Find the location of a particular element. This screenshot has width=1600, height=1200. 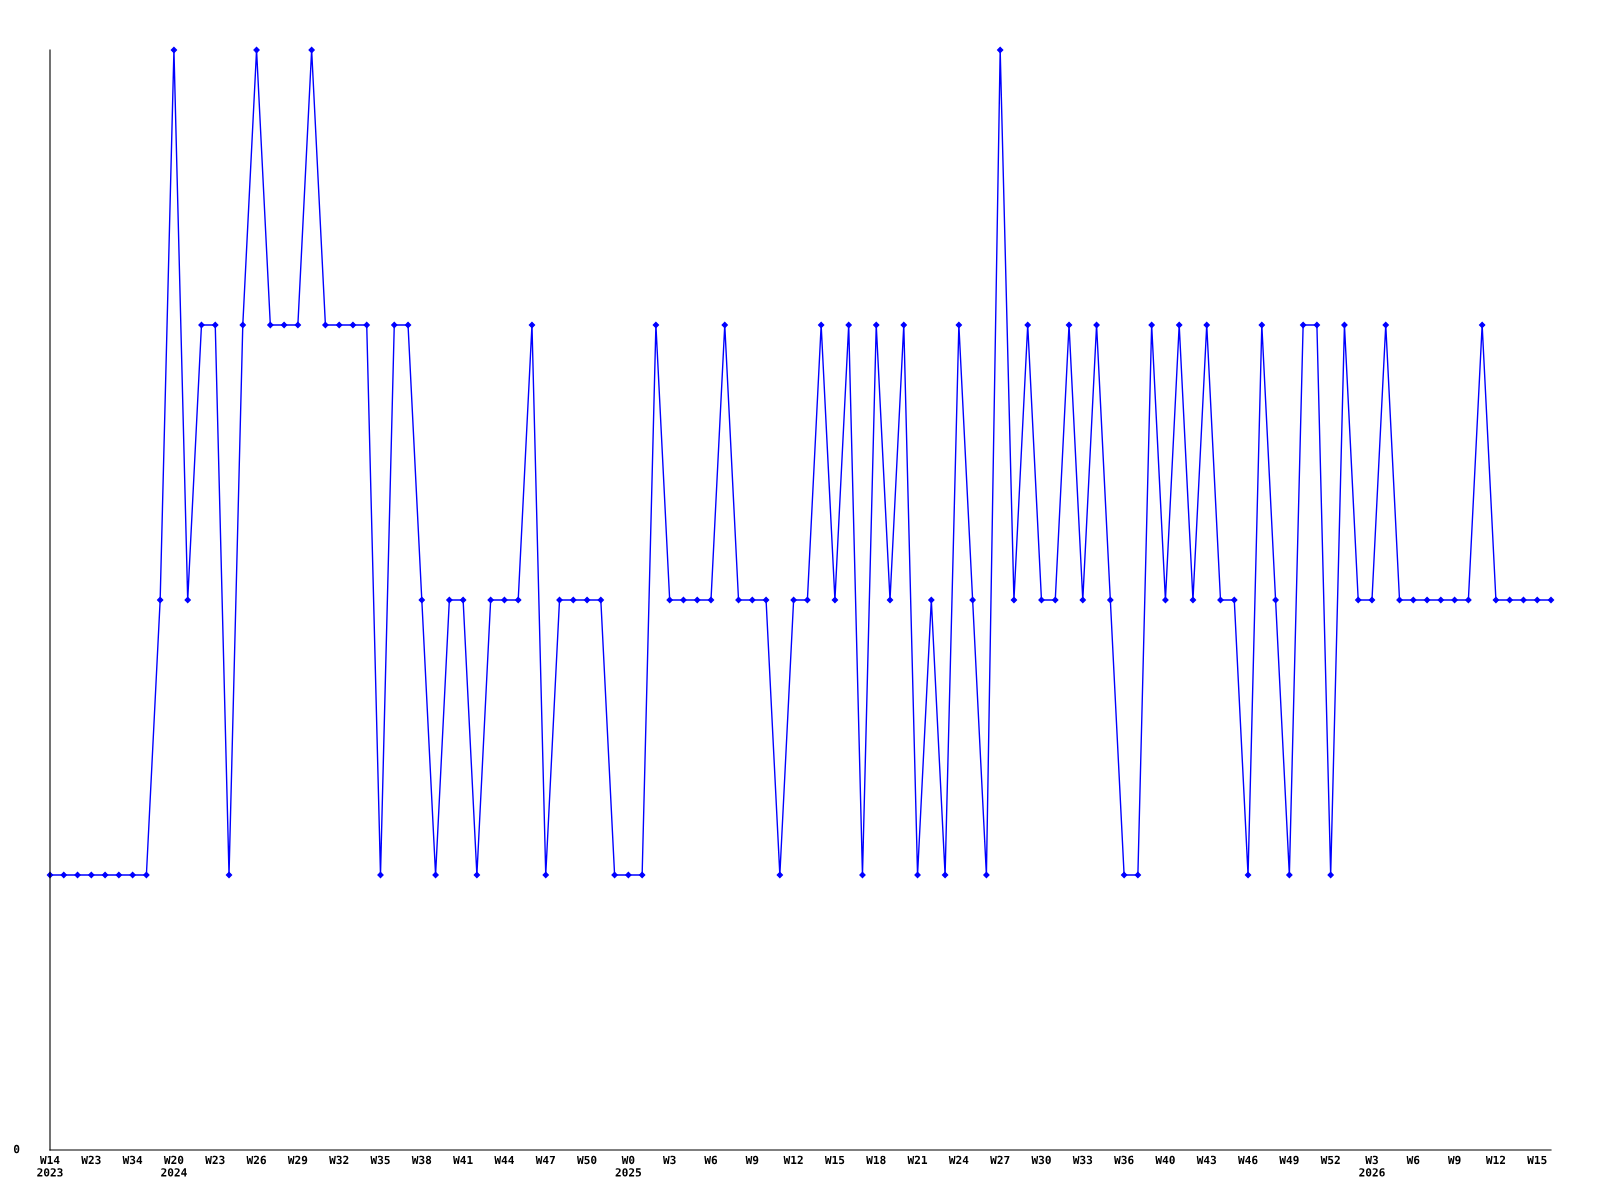

x-tick-label: W30 is located at coordinates (1041, 1160).